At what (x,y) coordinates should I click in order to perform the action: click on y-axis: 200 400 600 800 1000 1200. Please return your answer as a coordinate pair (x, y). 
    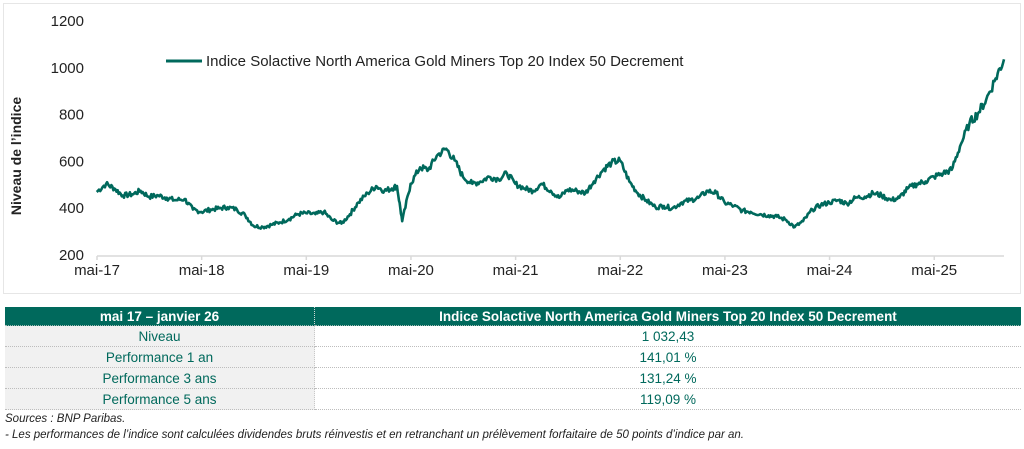
    Looking at the image, I should click on (67, 138).